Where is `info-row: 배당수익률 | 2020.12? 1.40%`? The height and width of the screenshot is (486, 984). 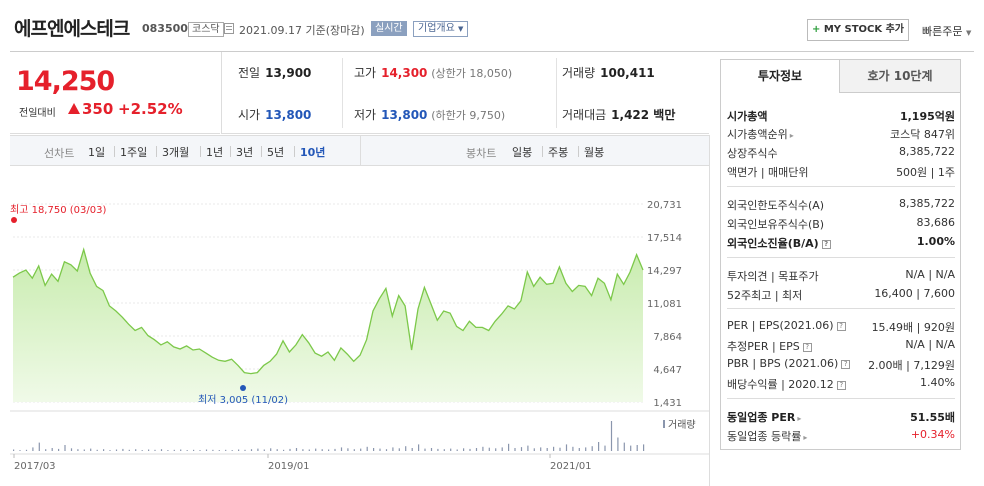 info-row: 배당수익률 | 2020.12? 1.40% is located at coordinates (841, 383).